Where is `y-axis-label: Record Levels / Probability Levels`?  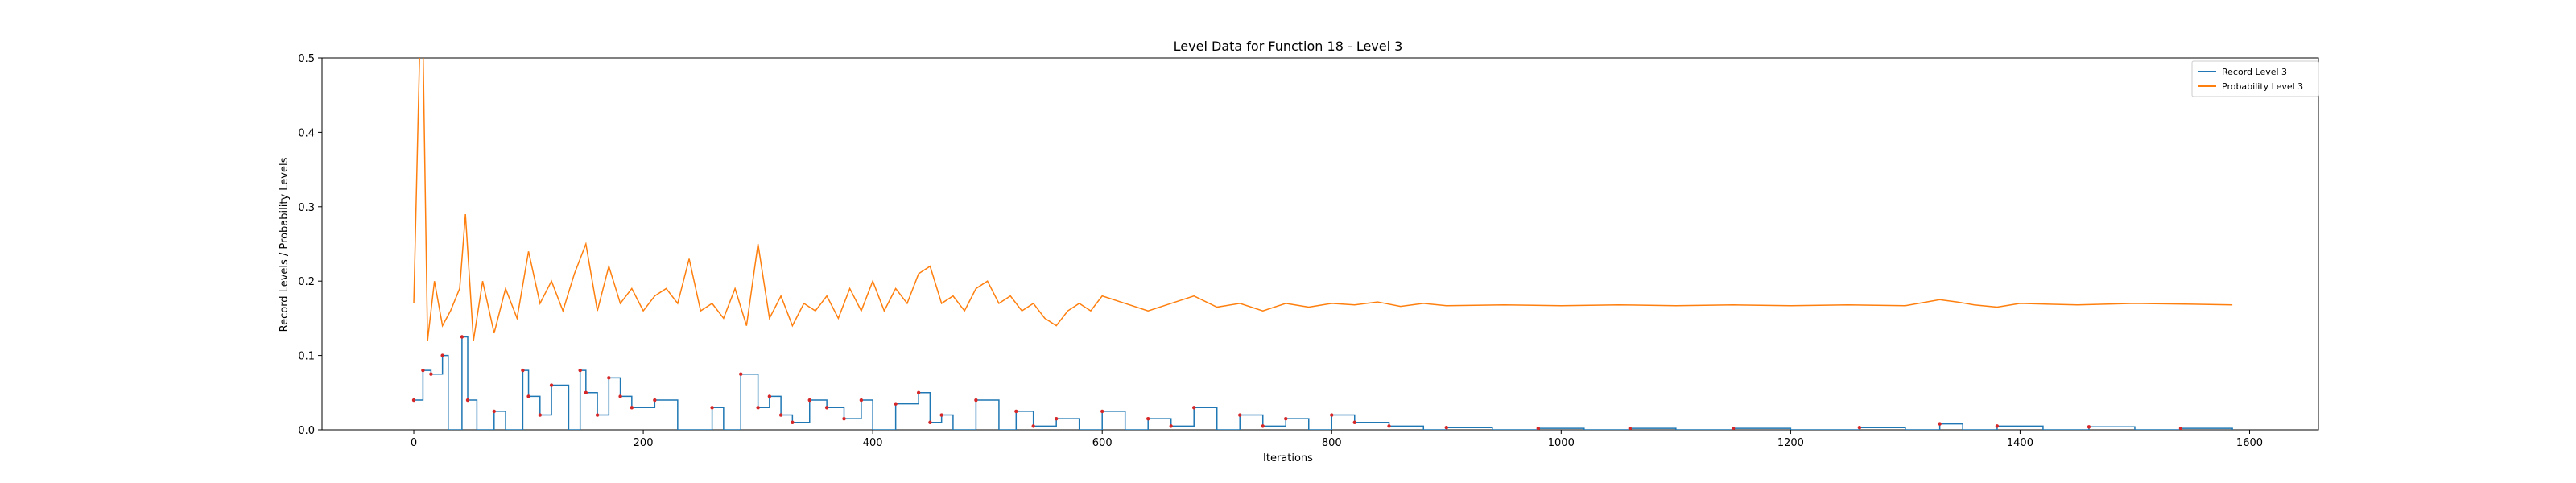
y-axis-label: Record Levels / Probability Levels is located at coordinates (285, 244).